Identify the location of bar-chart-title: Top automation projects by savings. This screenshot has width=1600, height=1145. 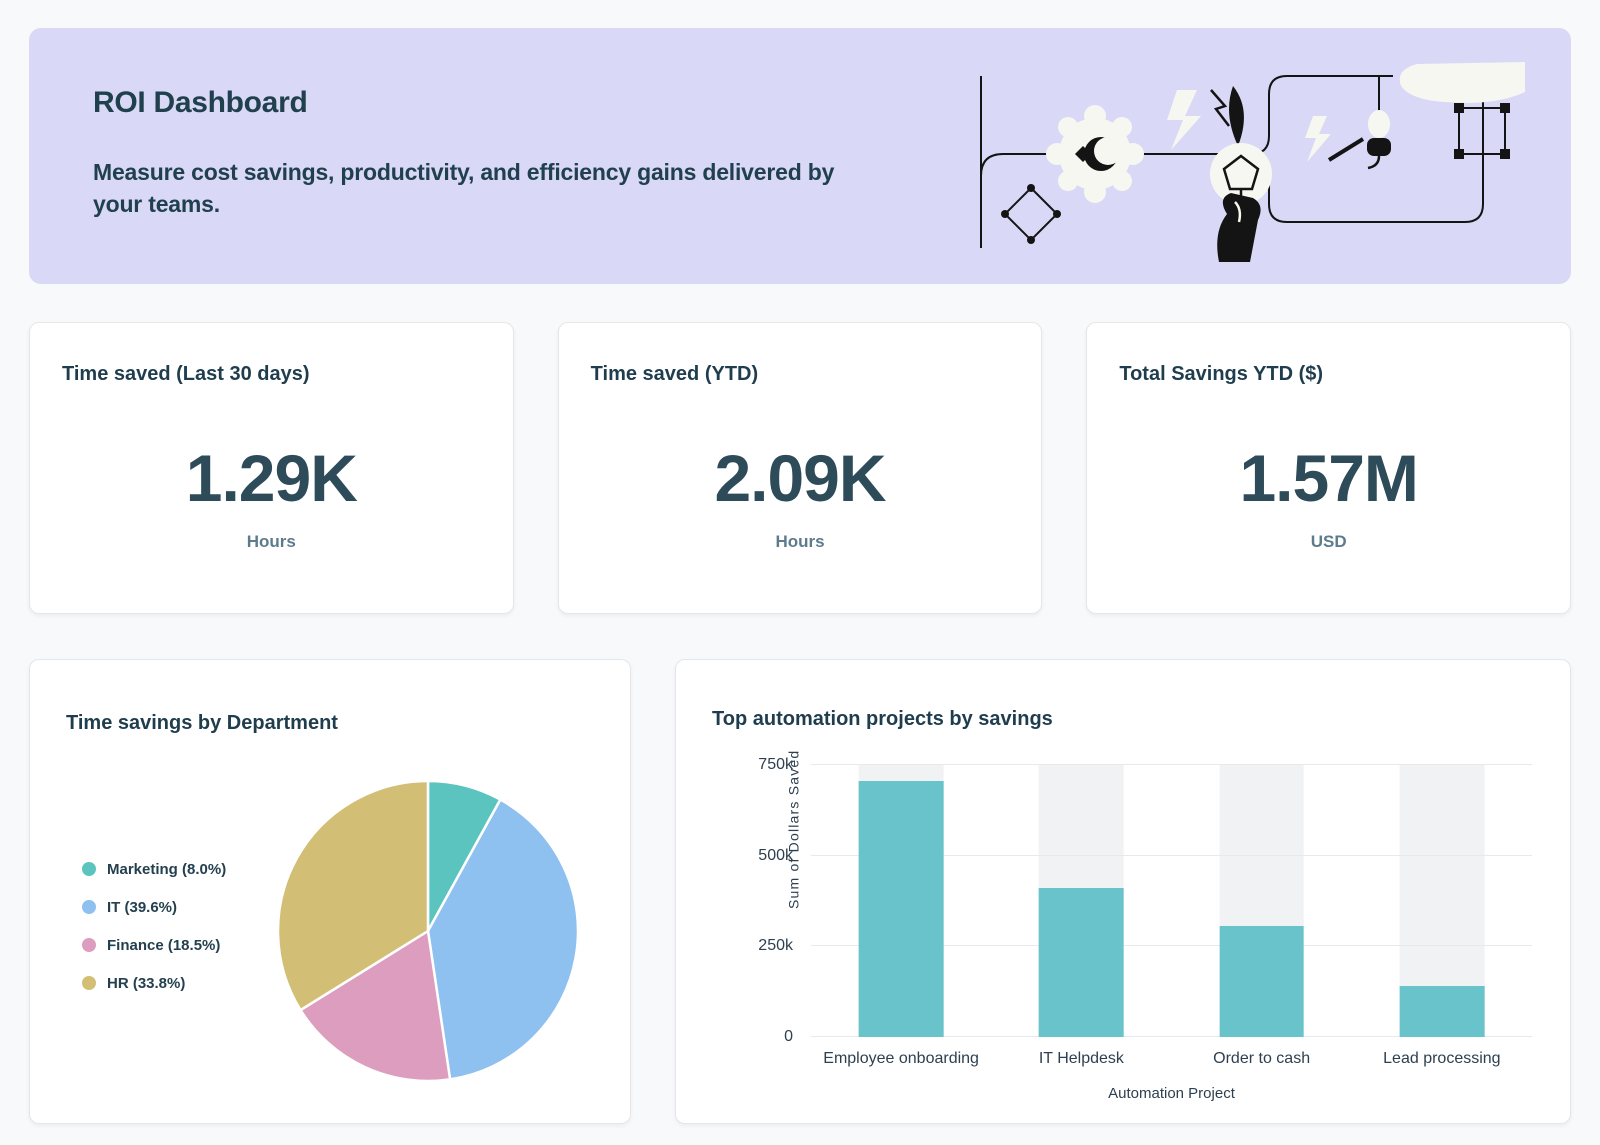
(882, 719).